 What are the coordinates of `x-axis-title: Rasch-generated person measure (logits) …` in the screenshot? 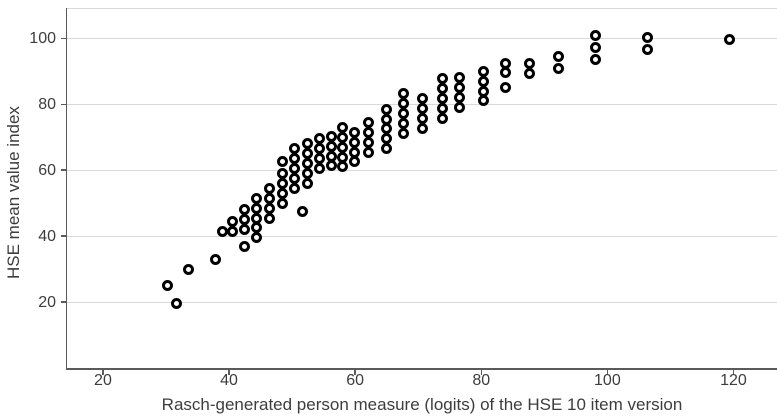 It's located at (422, 404).